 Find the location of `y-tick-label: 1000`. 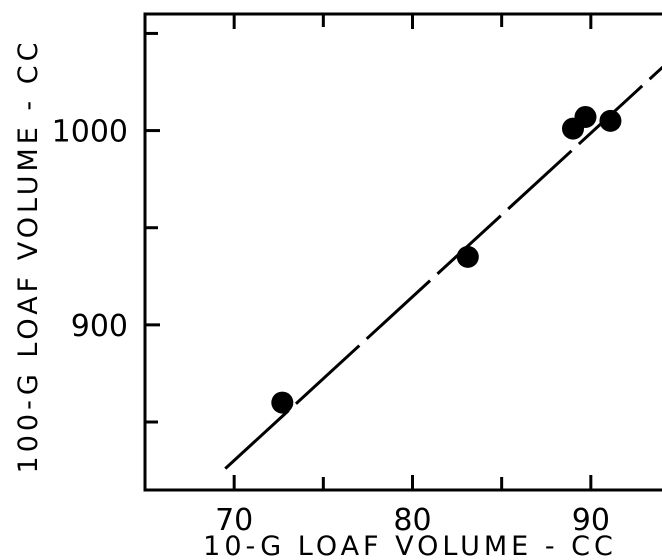

y-tick-label: 1000 is located at coordinates (90, 132).